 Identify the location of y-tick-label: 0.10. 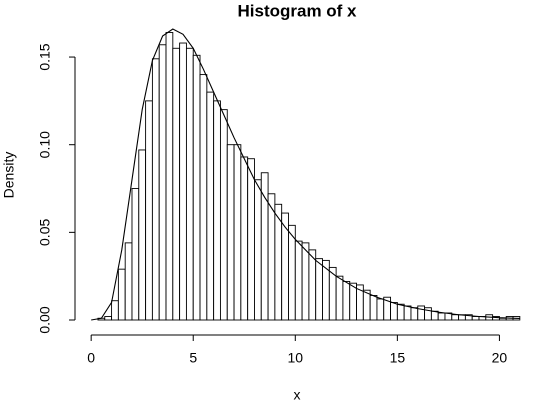
(45, 144).